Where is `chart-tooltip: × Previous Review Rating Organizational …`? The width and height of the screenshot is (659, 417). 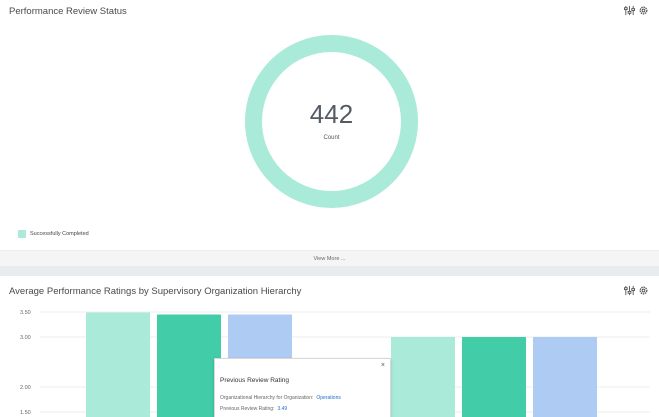
chart-tooltip: × Previous Review Rating Organizational … is located at coordinates (302, 387).